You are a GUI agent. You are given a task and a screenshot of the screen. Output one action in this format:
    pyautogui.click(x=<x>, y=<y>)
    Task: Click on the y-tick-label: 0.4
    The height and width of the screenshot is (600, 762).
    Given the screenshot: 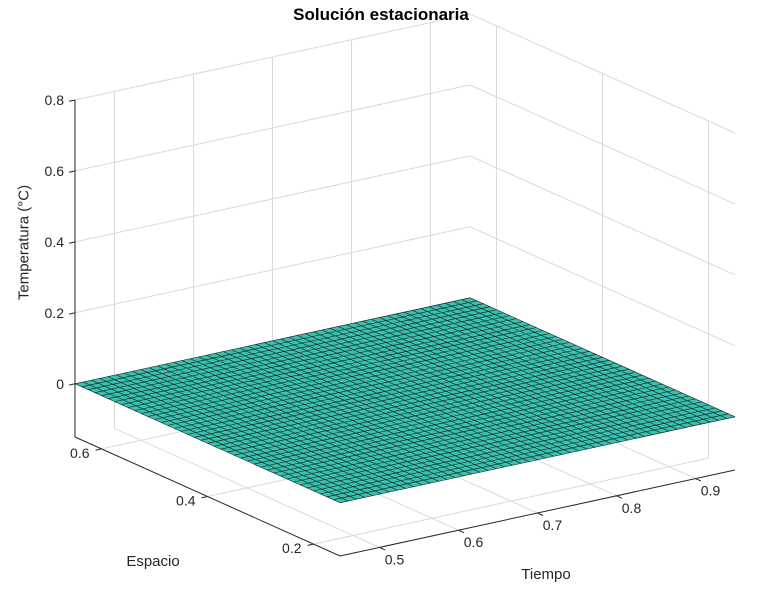 What is the action you would take?
    pyautogui.click(x=186, y=501)
    